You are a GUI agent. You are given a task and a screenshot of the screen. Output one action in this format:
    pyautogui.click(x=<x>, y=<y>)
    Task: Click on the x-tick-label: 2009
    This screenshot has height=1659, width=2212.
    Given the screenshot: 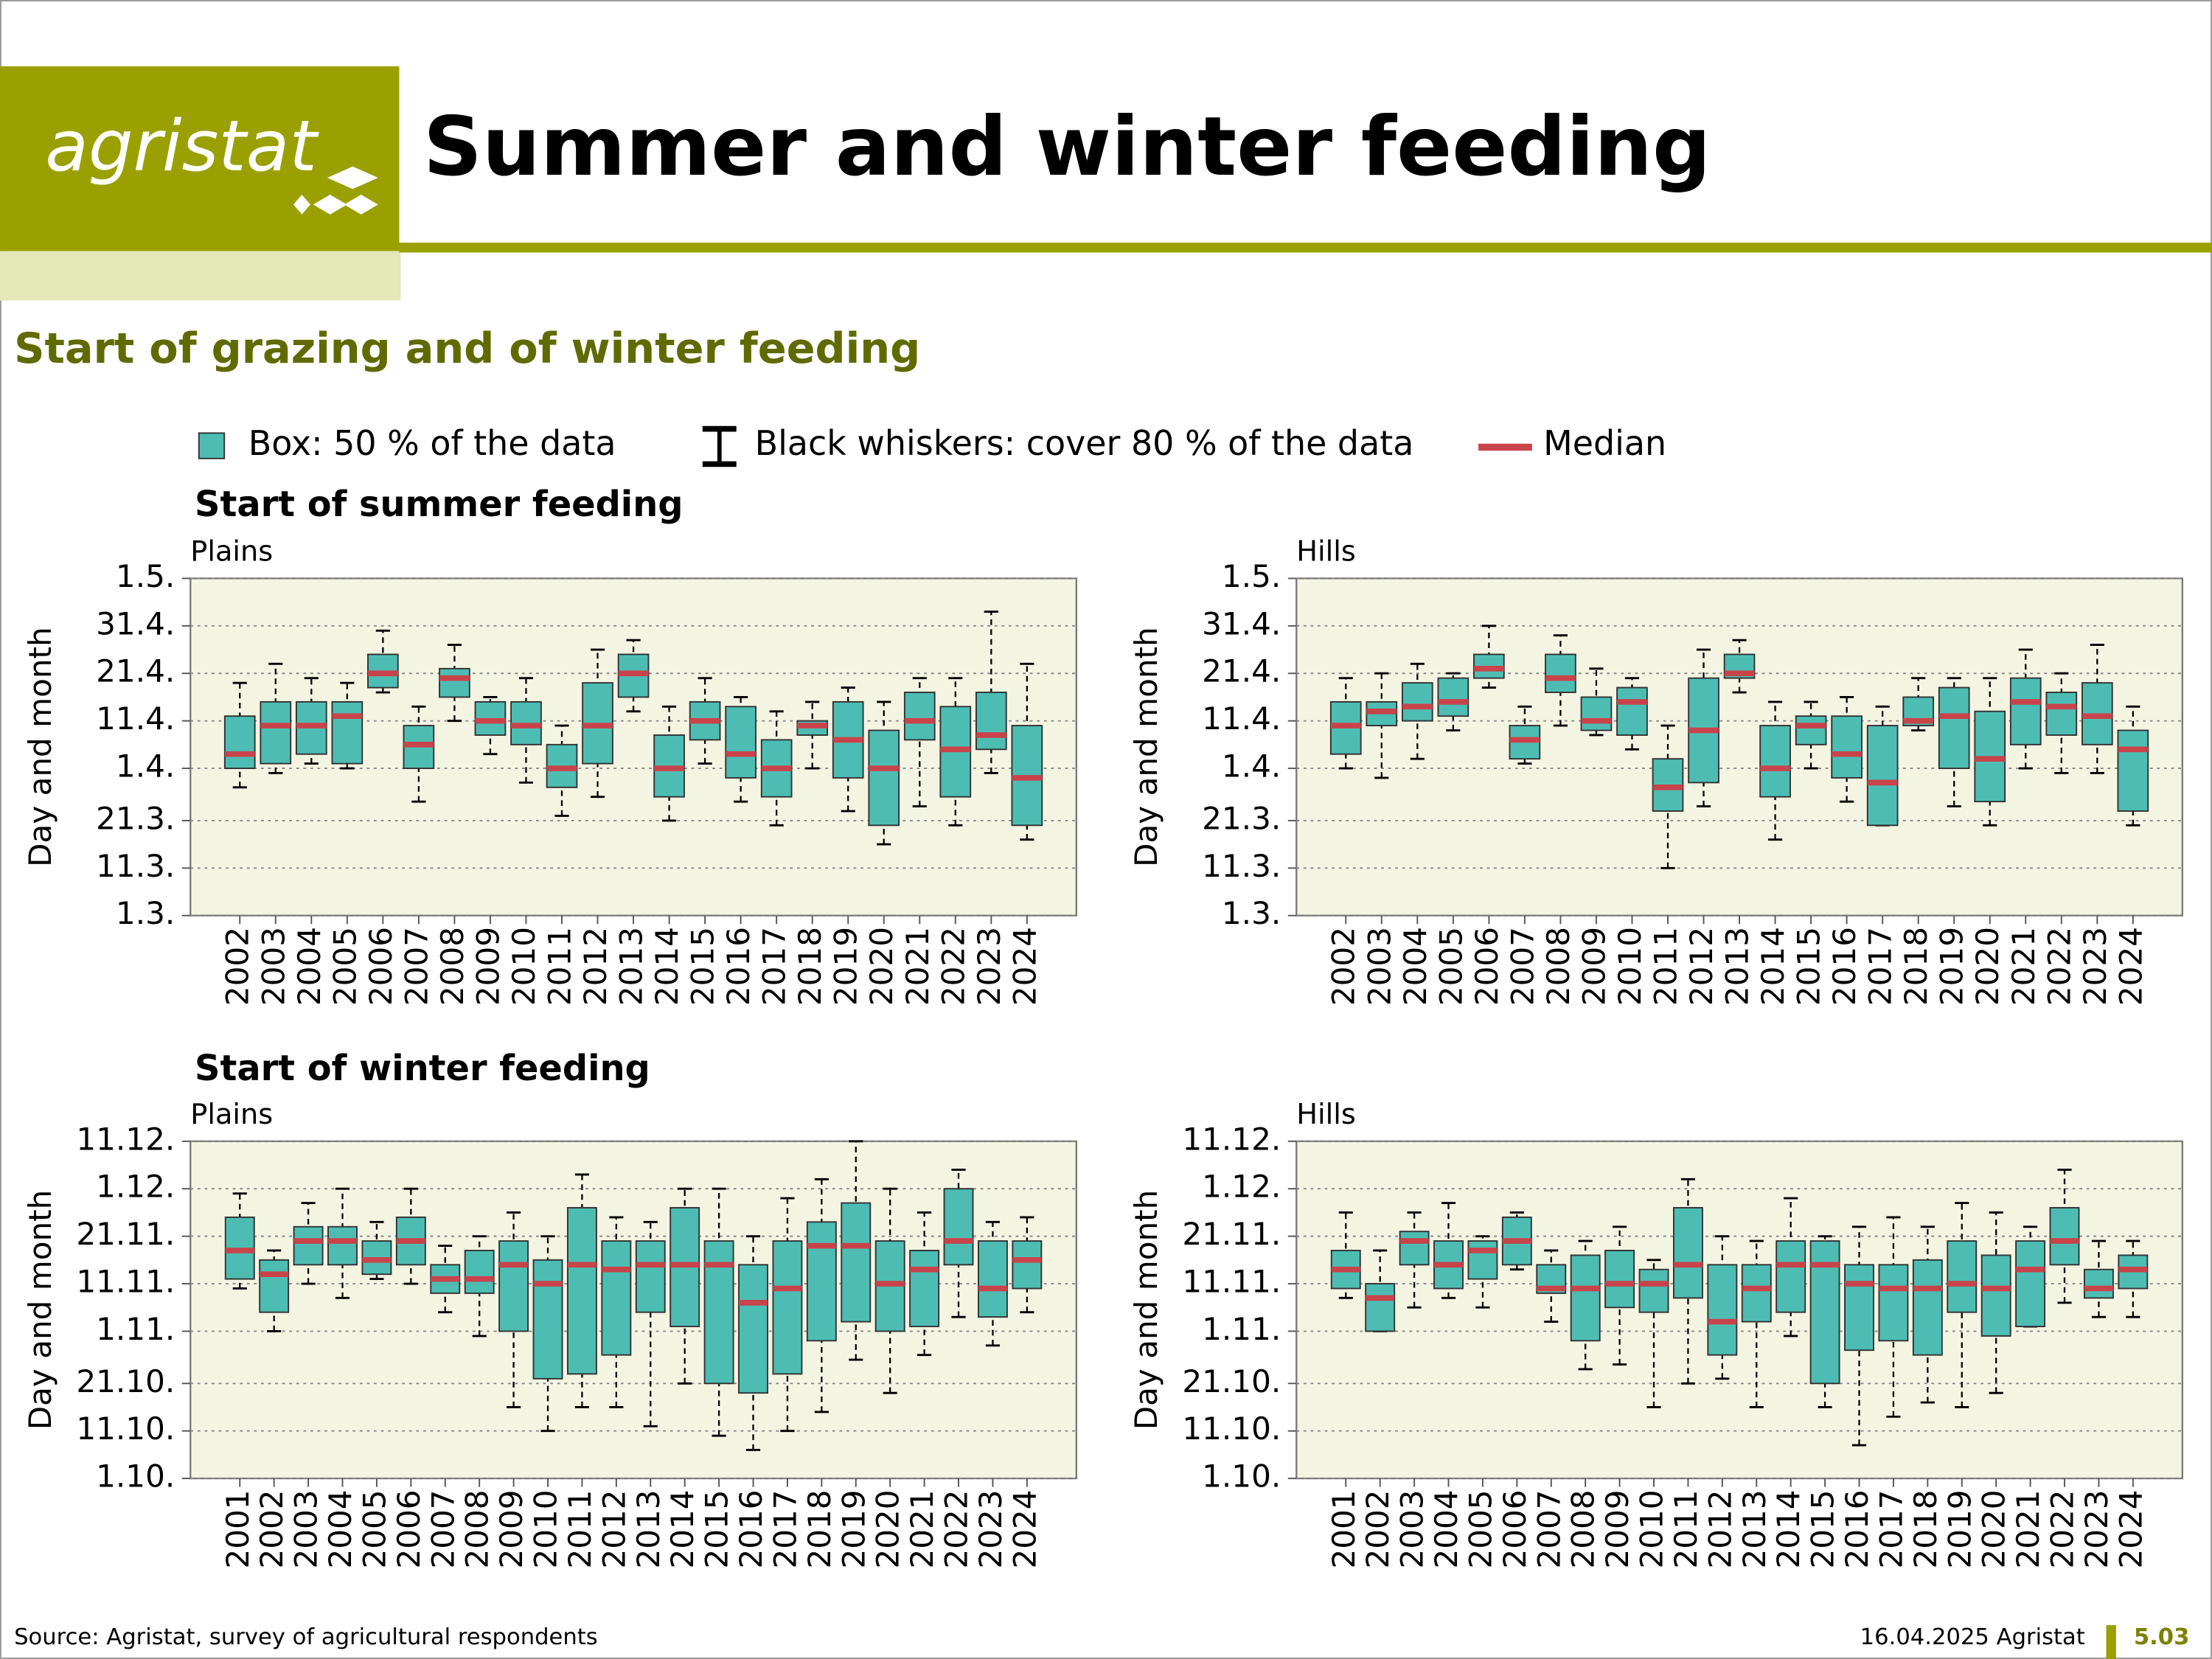 What is the action you would take?
    pyautogui.click(x=511, y=1528)
    